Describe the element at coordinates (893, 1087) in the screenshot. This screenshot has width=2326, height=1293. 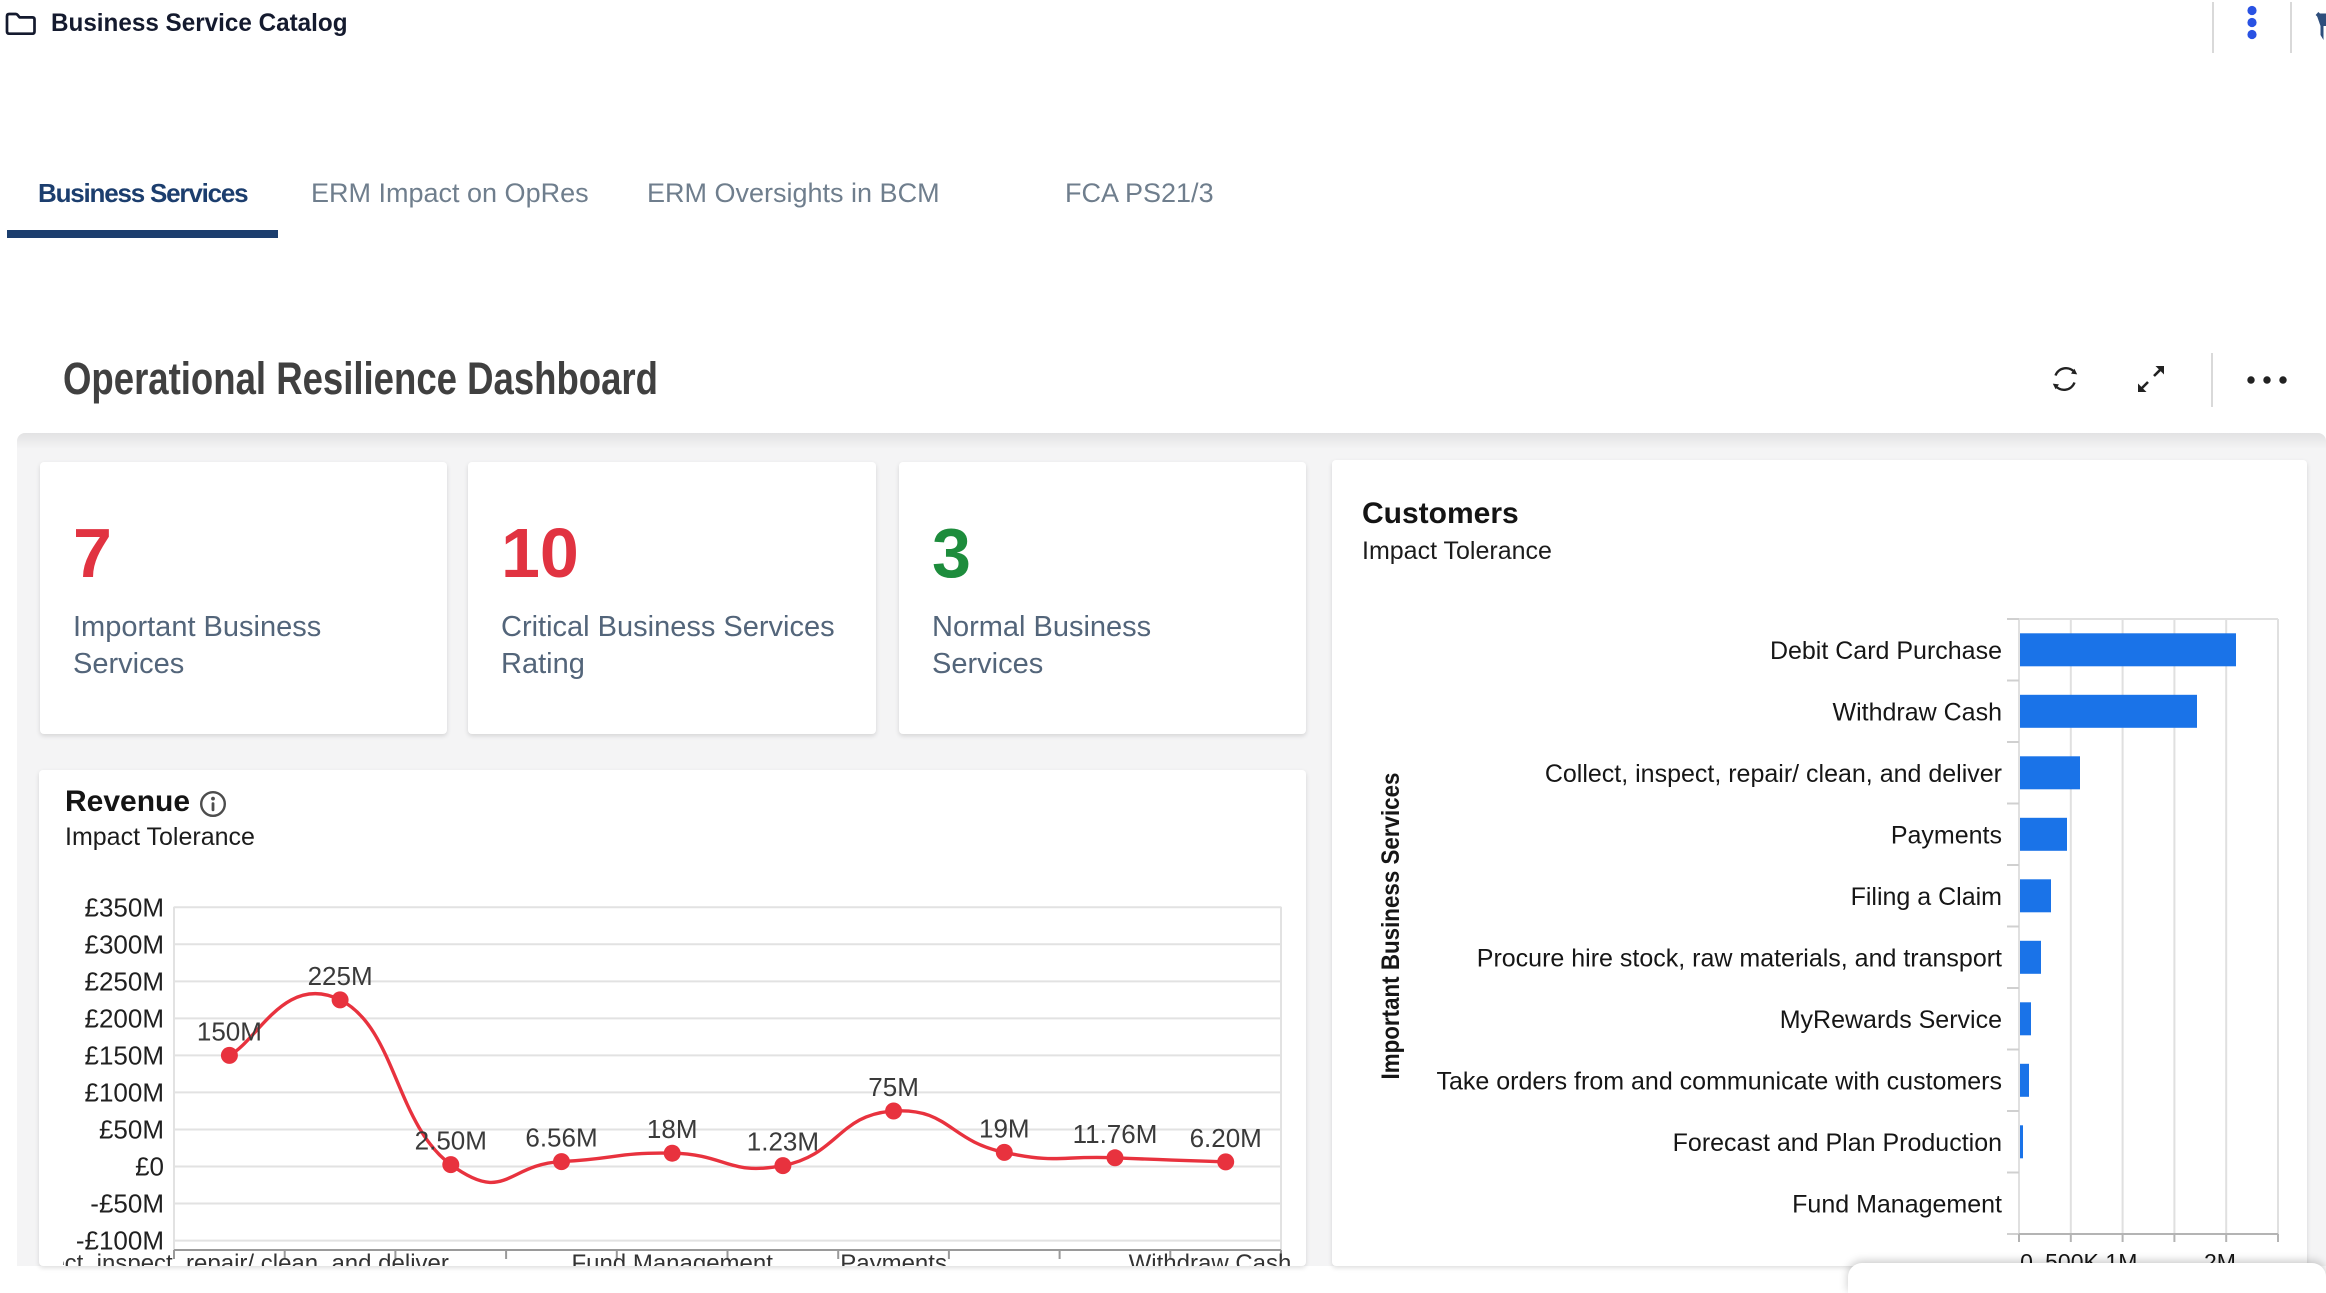
I see `svg-text: 75M` at that location.